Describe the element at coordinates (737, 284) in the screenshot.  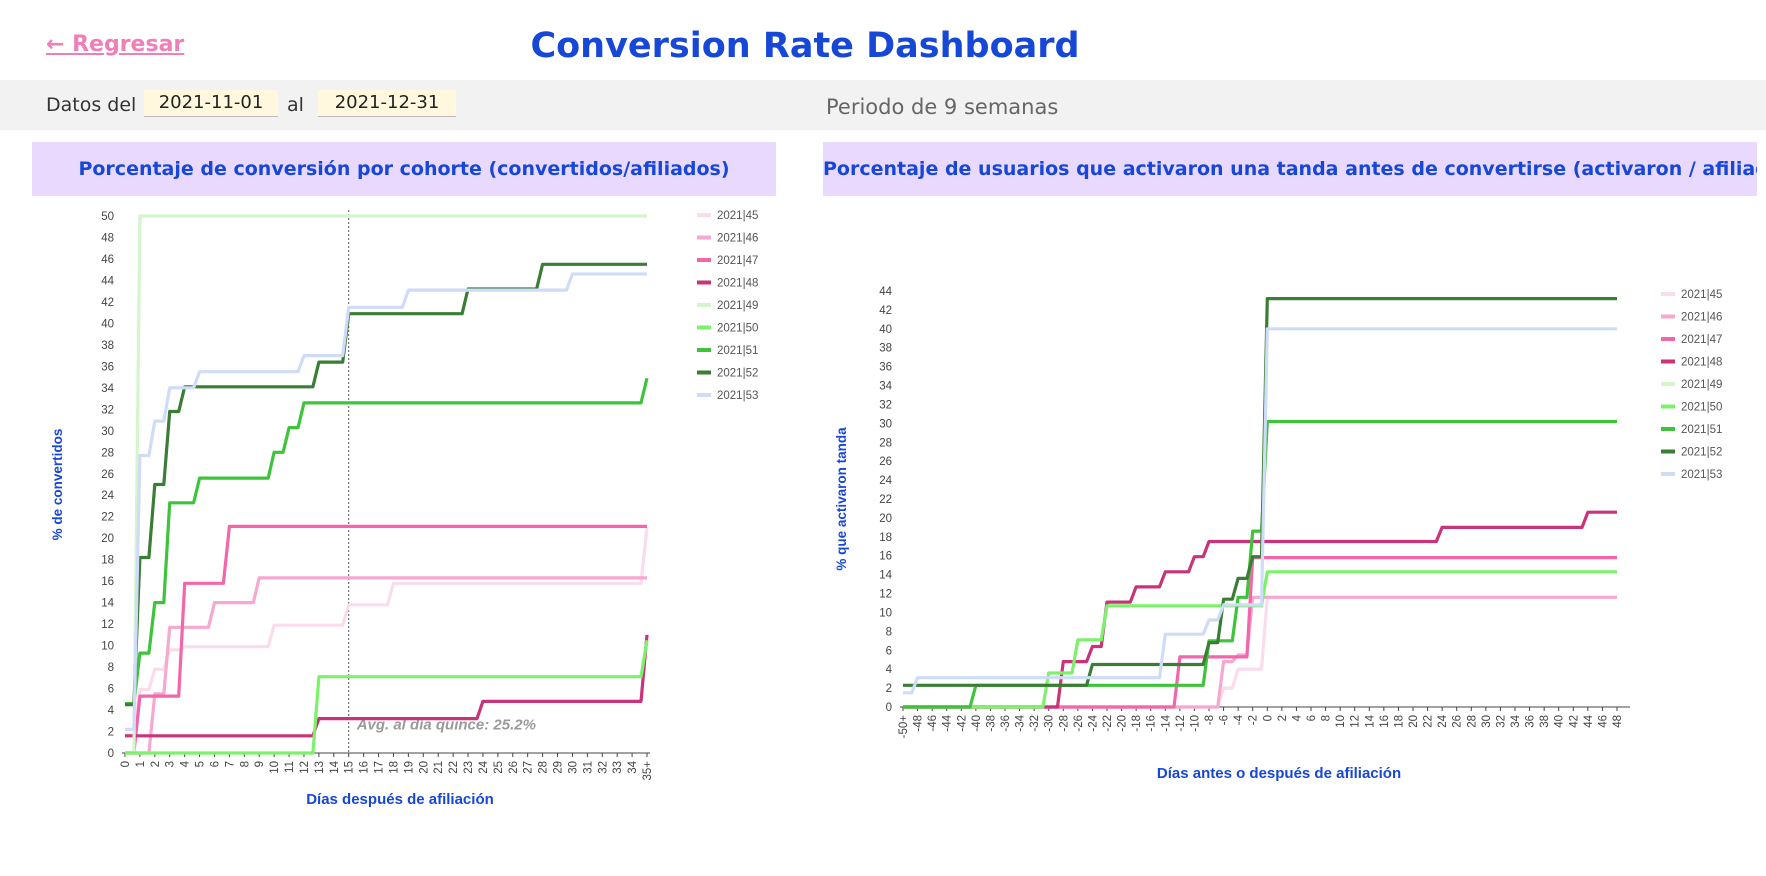
I see `legend-label: 2021|48` at that location.